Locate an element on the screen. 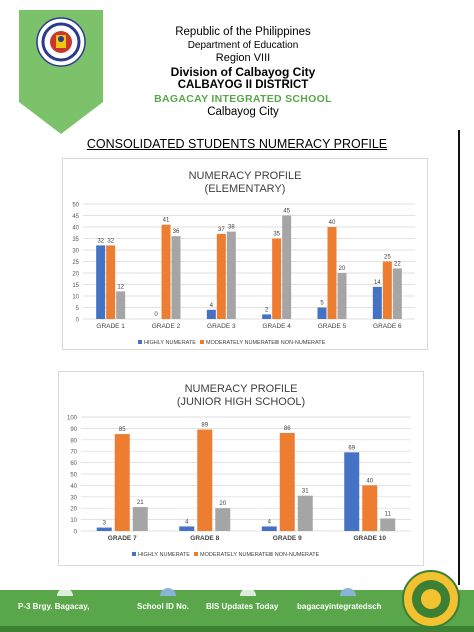 The image size is (474, 632). footer-address: P-3 Brgy. Bagacay, is located at coordinates (54, 606).